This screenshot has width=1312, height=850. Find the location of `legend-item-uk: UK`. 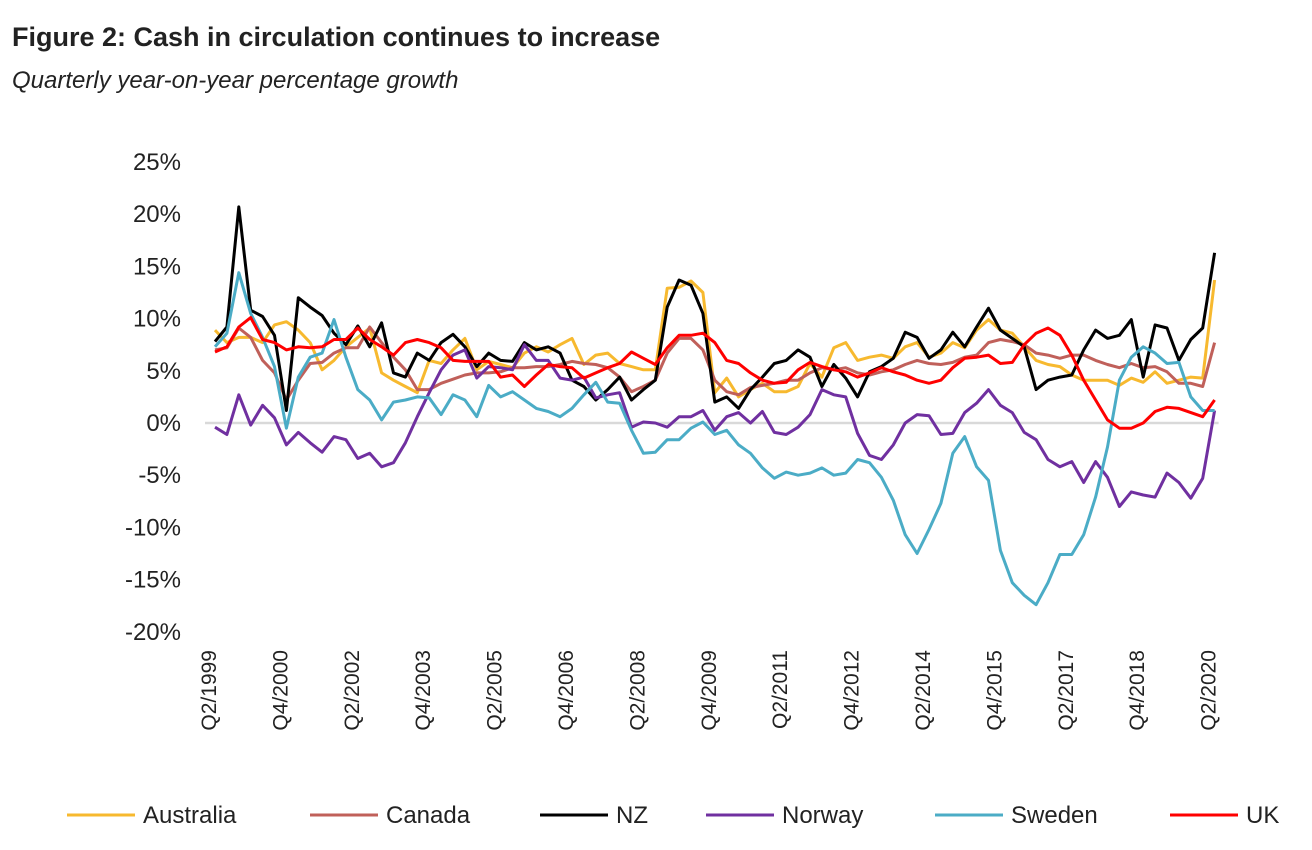

legend-item-uk: UK is located at coordinates (1224, 815).